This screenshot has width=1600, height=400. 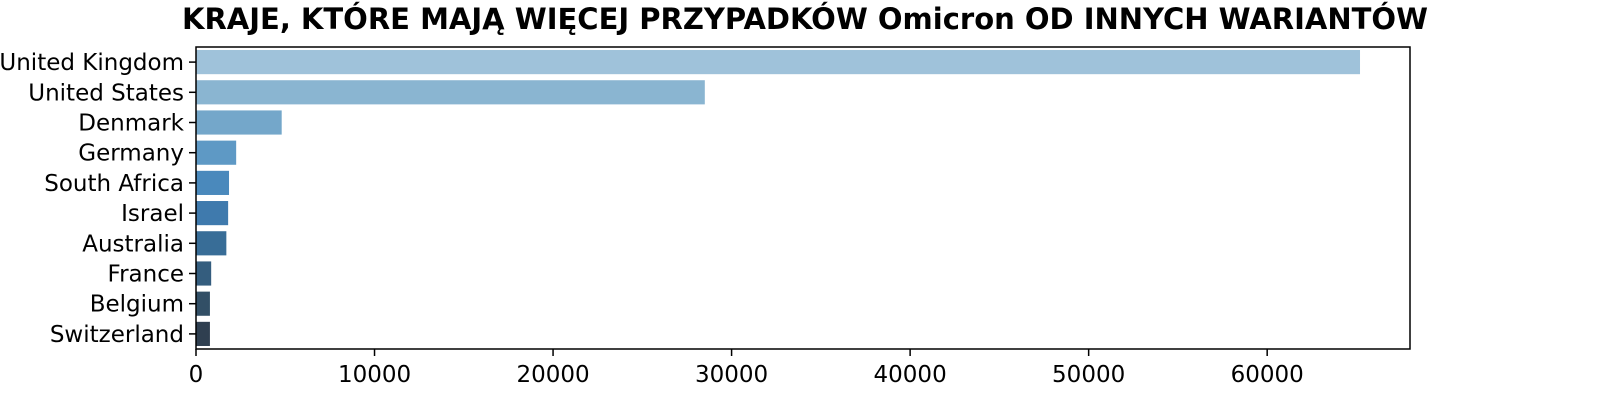 What do you see at coordinates (1267, 375) in the screenshot?
I see `x-tick-label: 60000` at bounding box center [1267, 375].